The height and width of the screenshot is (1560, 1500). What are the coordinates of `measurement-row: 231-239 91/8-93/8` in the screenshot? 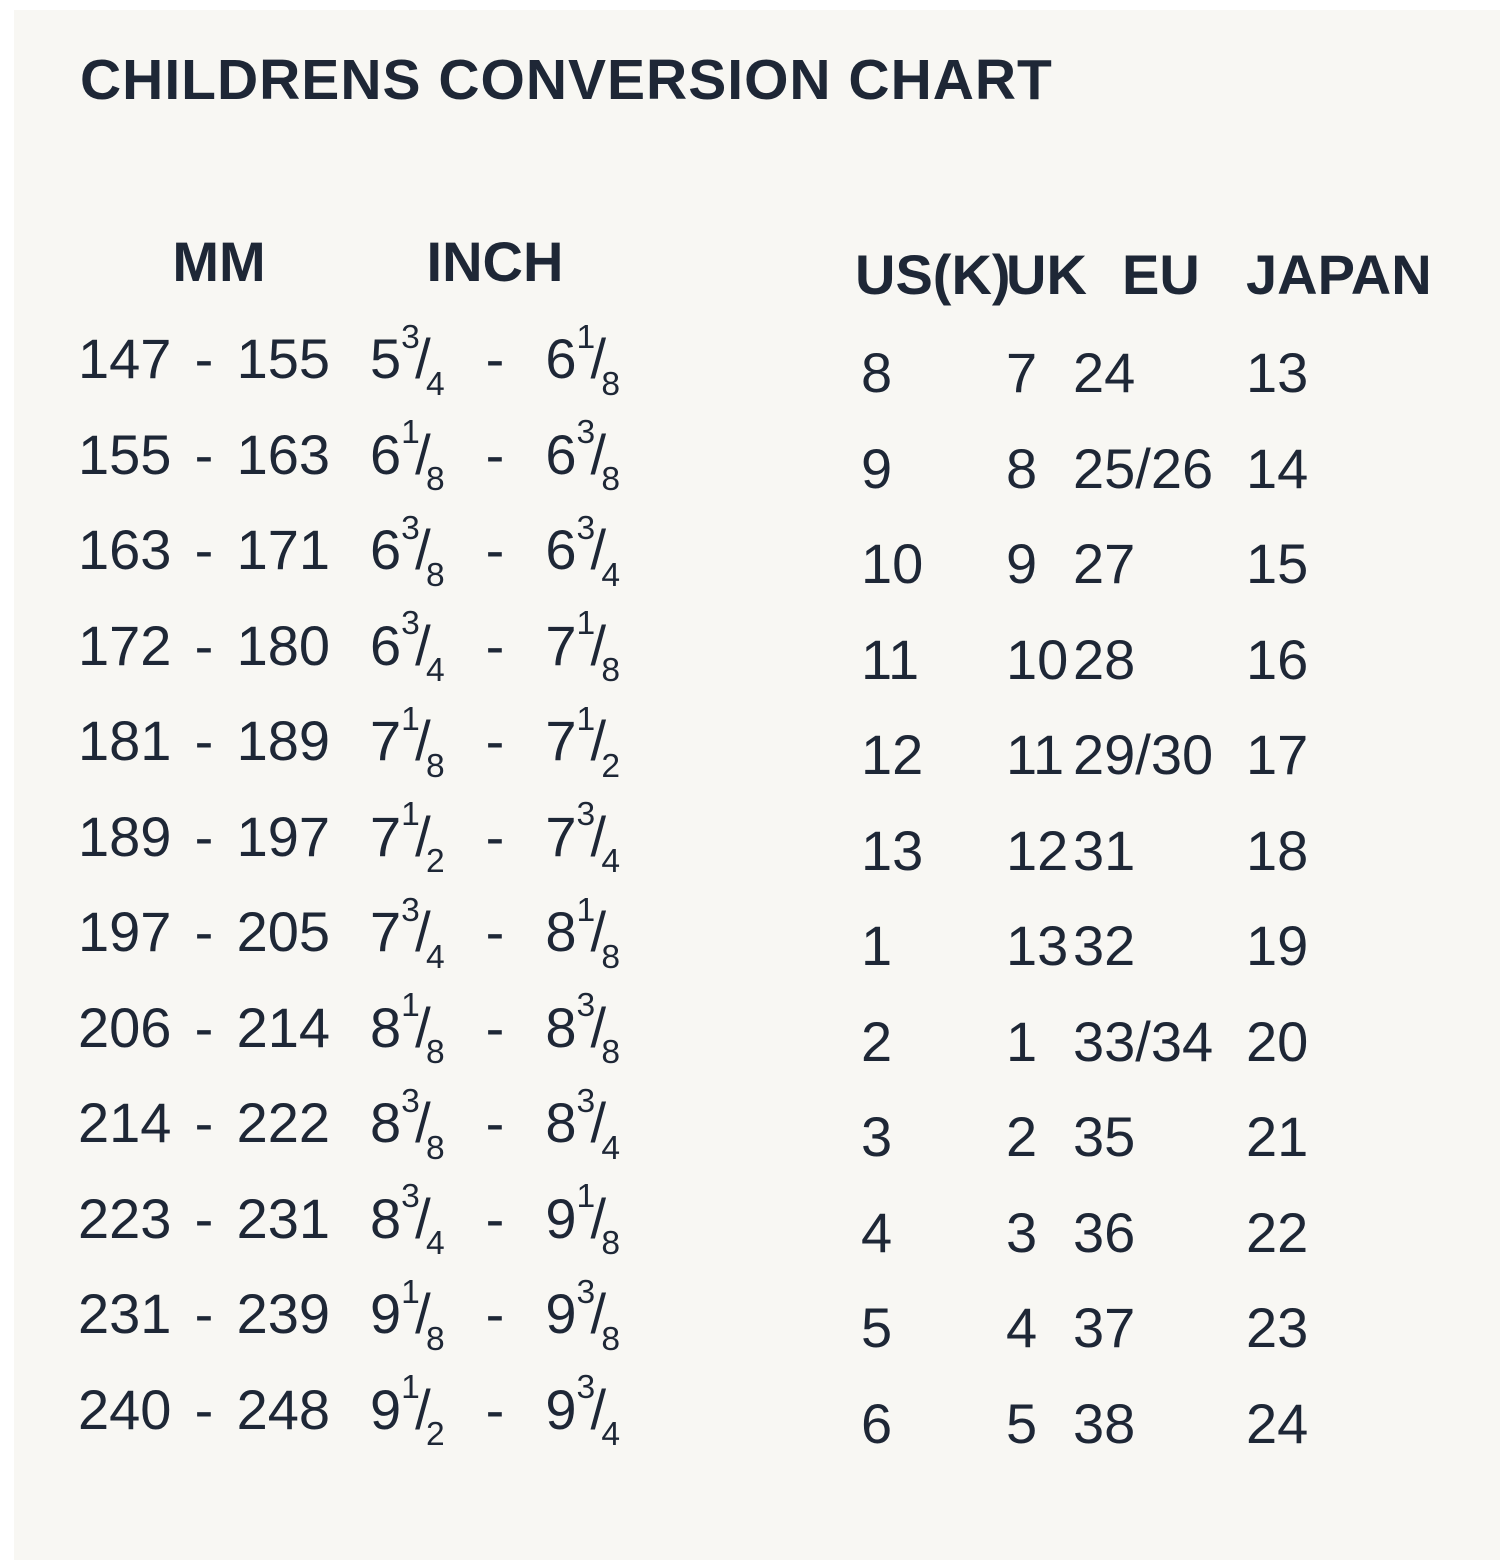 It's located at (349, 1327).